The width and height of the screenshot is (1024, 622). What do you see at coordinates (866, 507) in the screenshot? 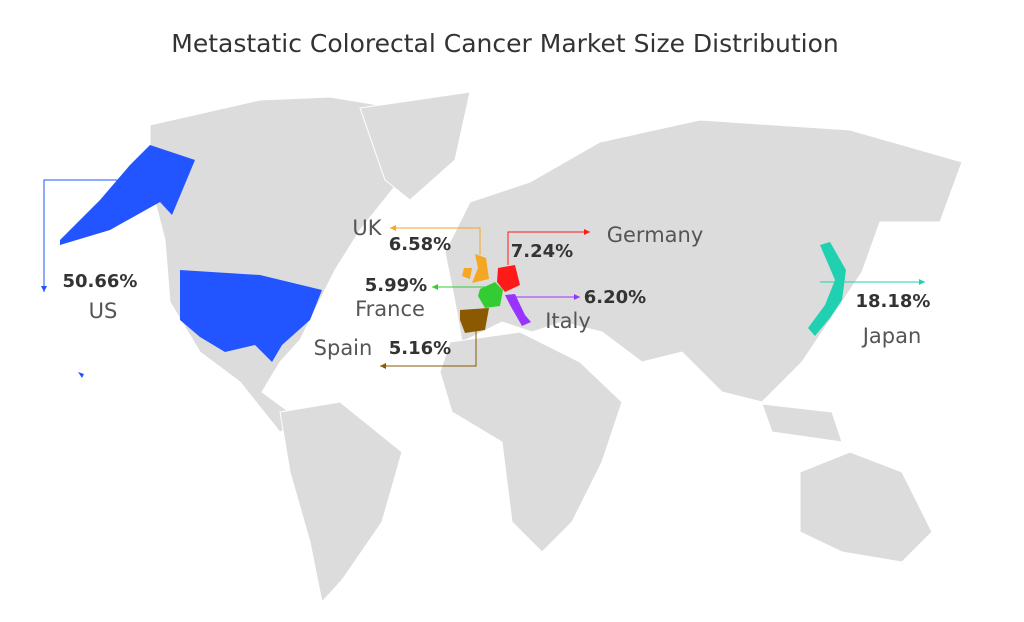
I see `australia` at bounding box center [866, 507].